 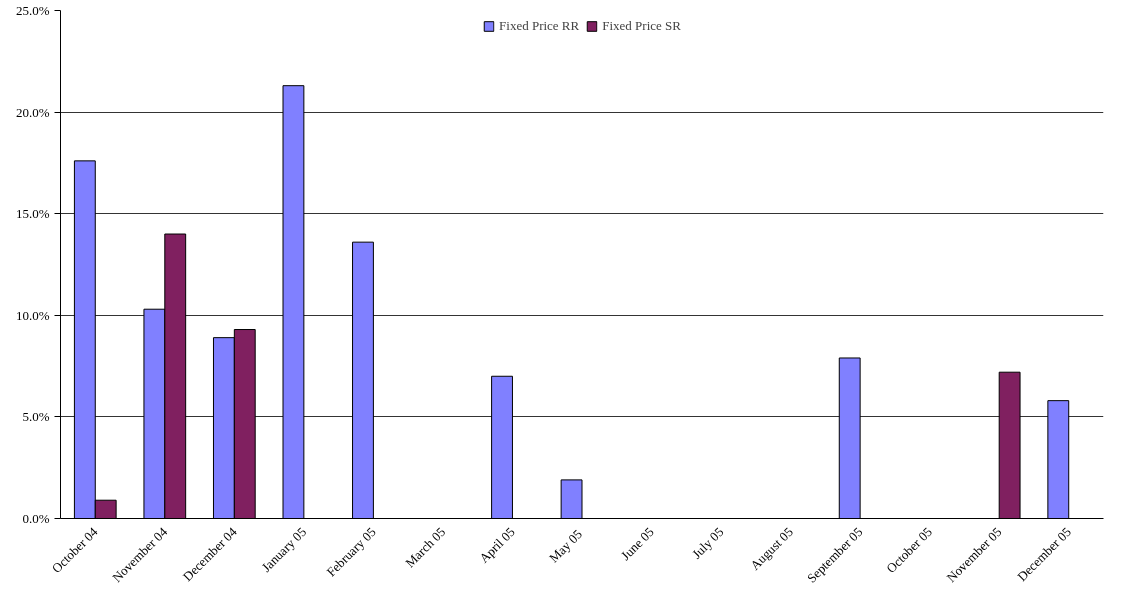 I want to click on legend-label: Fixed Price SR, so click(x=641, y=26).